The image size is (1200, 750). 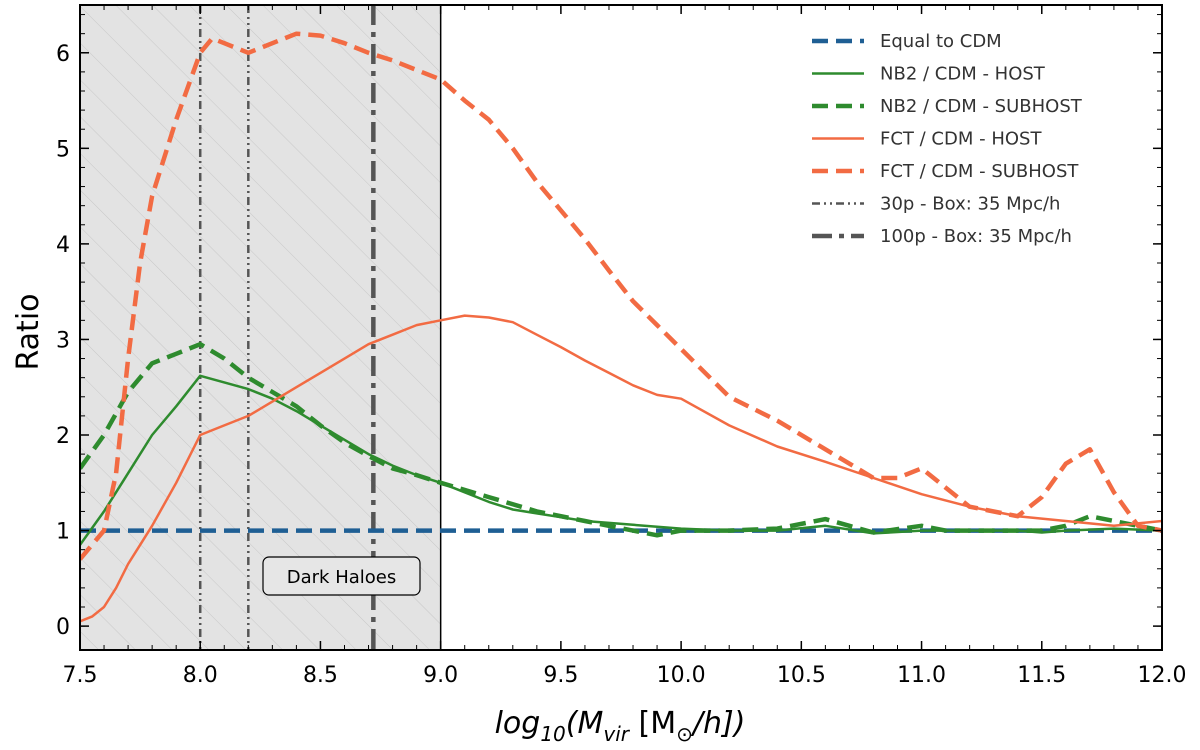 I want to click on x-tick-label: 8.5, so click(x=320, y=675).